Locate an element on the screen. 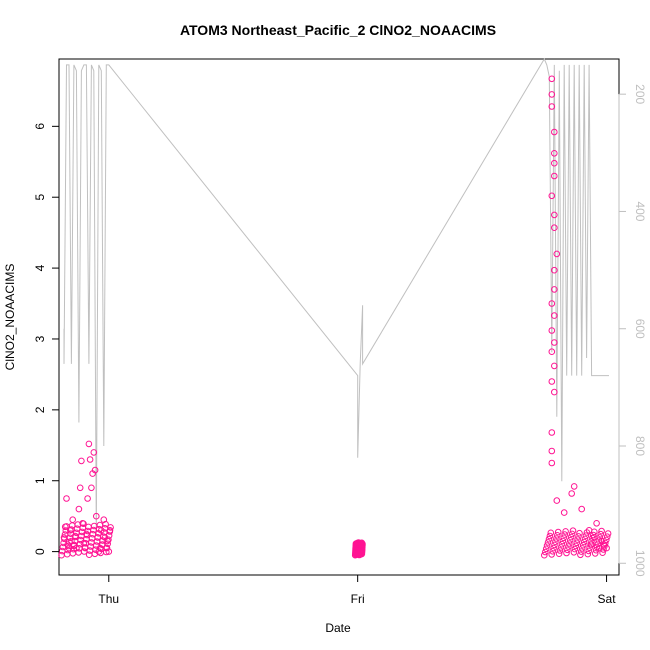  y2-tick-label: 400 is located at coordinates (640, 211).